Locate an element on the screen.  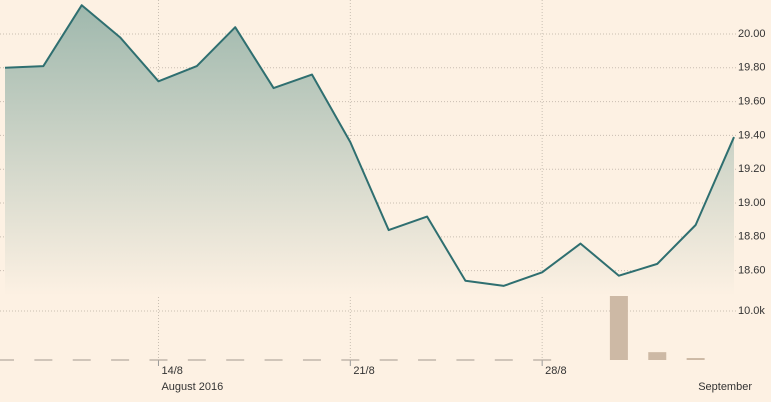
y-tick-label: 18.80 is located at coordinates (752, 237).